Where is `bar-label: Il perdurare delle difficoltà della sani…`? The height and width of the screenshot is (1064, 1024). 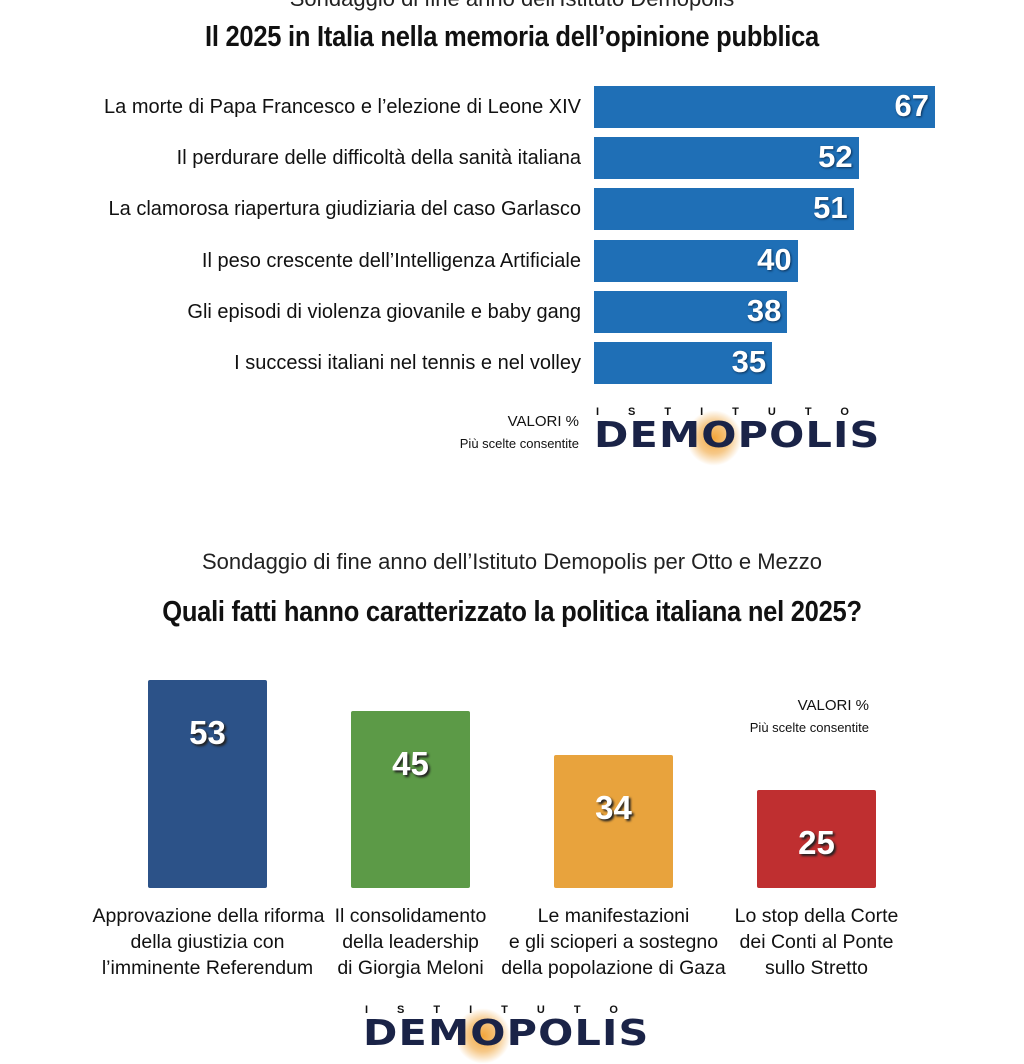
bar-label: Il perdurare delle difficoltà della sani… is located at coordinates (378, 158).